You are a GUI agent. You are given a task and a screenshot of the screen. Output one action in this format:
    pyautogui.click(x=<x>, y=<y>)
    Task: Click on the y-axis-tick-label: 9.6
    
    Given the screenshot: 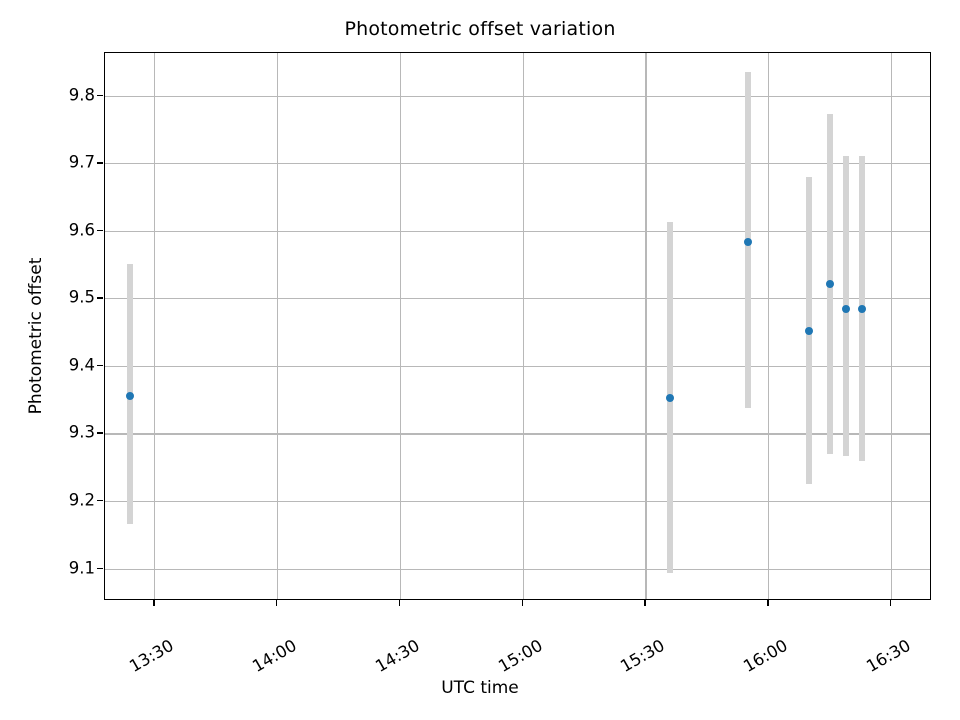 What is the action you would take?
    pyautogui.click(x=81, y=230)
    